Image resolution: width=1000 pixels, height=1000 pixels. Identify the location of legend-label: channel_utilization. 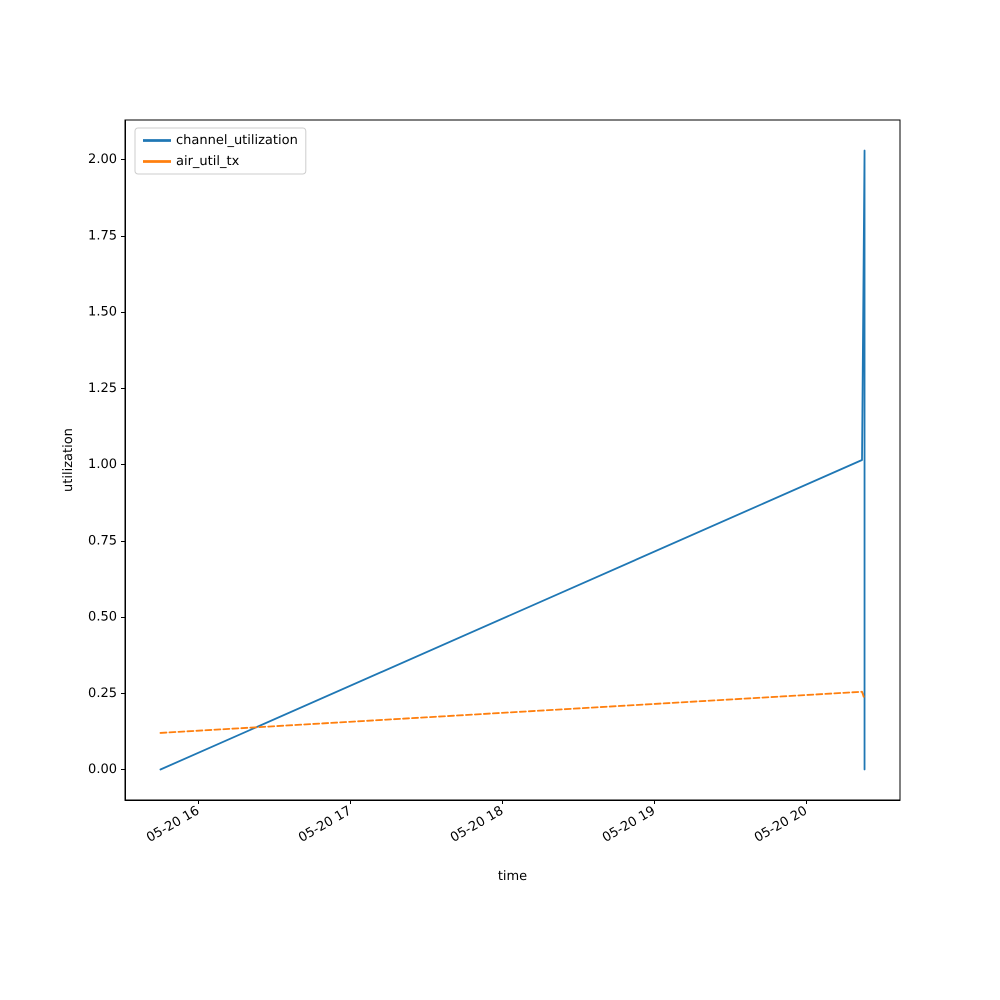
(237, 140).